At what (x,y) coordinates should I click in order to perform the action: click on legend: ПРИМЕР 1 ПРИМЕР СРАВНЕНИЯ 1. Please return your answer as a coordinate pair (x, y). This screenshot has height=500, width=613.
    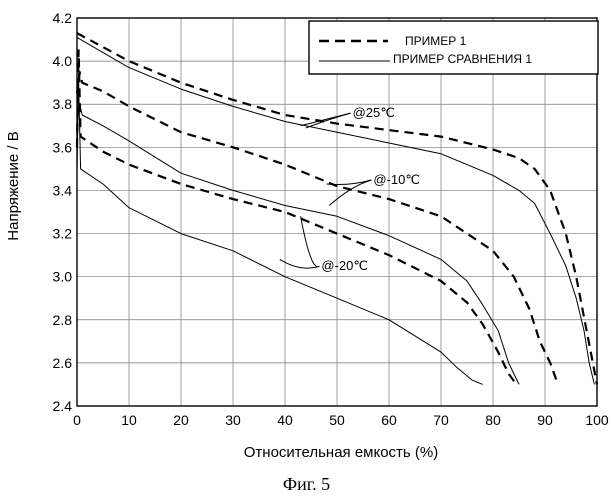
    Looking at the image, I should click on (453, 47).